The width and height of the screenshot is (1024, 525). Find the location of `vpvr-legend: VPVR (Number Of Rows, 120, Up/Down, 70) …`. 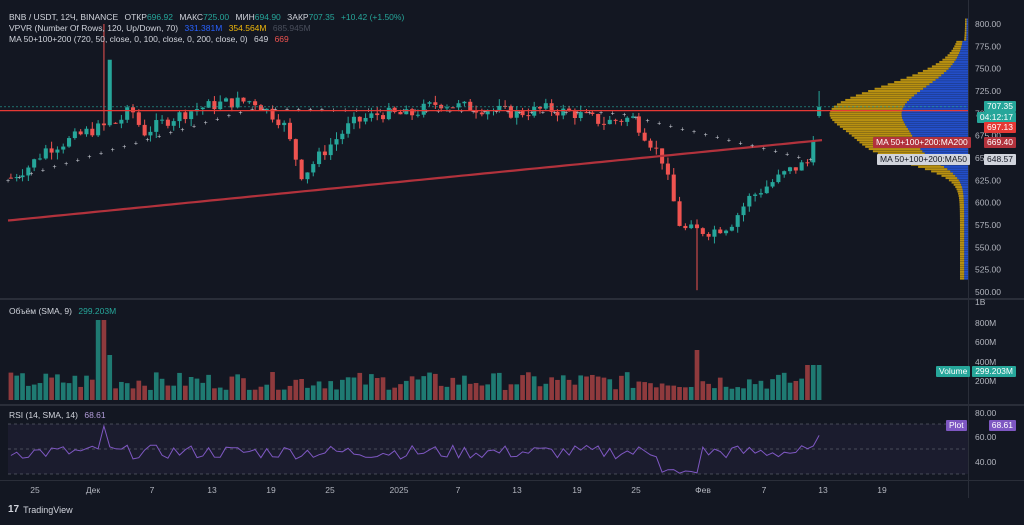

vpvr-legend: VPVR (Number Of Rows, 120, Up/Down, 70) … is located at coordinates (162, 28).